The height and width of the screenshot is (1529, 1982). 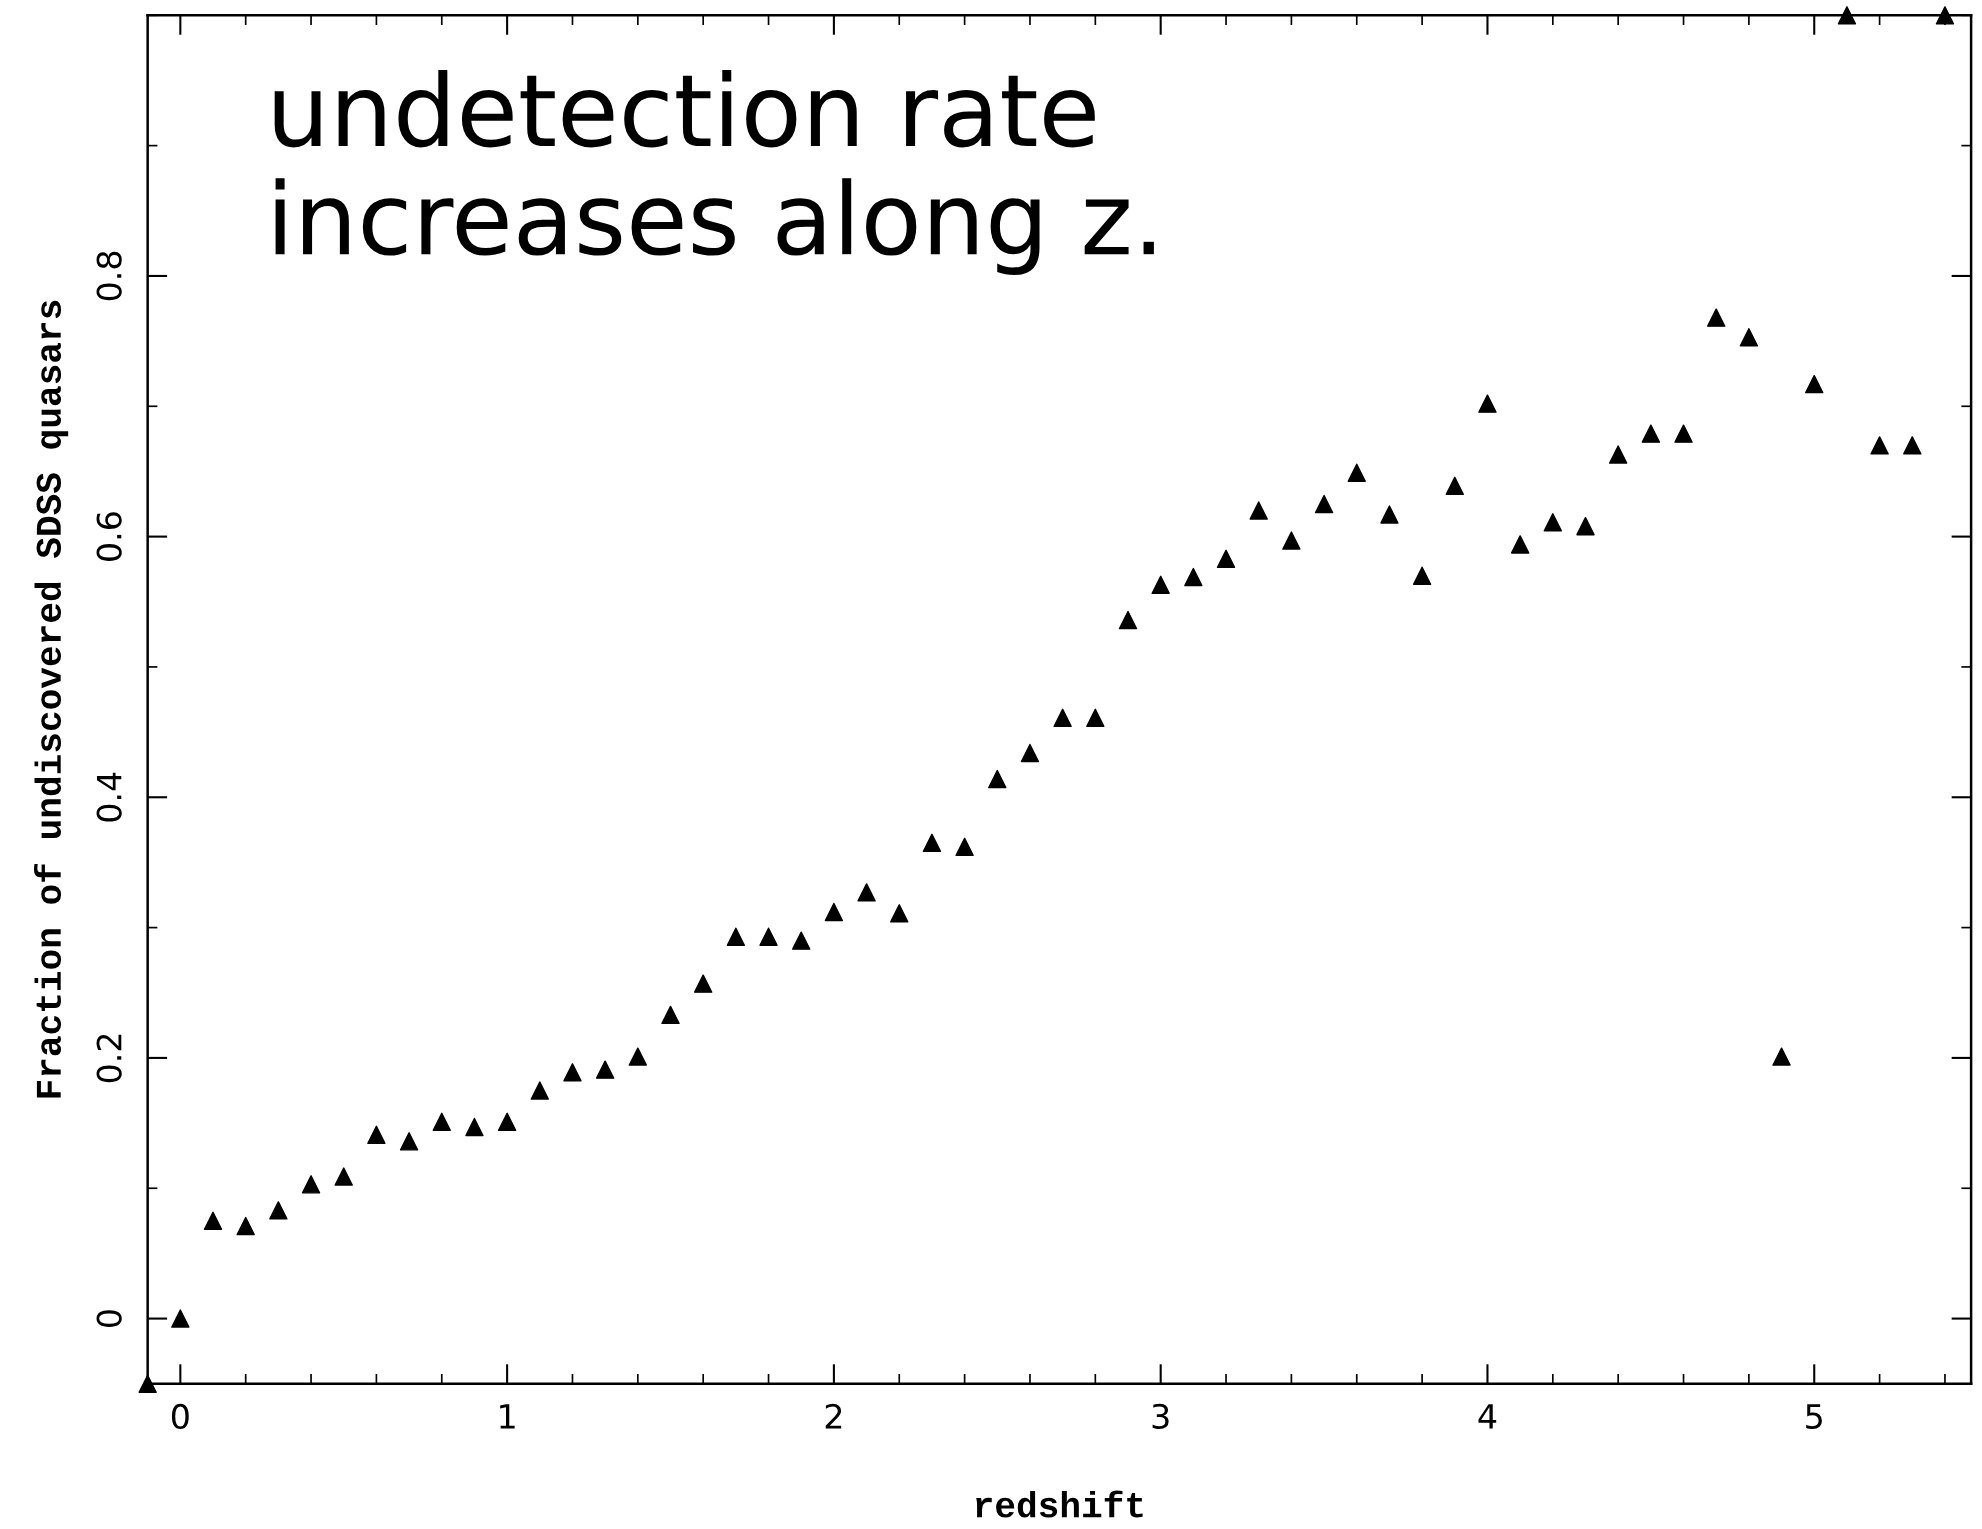 I want to click on x-tick-label: 0, so click(x=180, y=1416).